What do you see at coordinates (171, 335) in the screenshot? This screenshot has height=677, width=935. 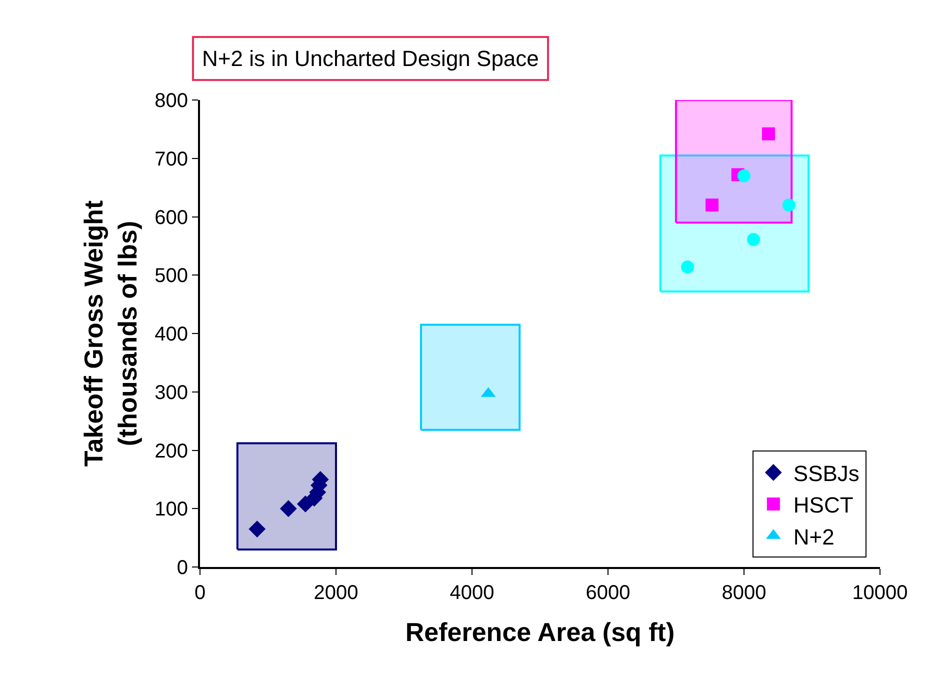 I see `y-tick-label: 400` at bounding box center [171, 335].